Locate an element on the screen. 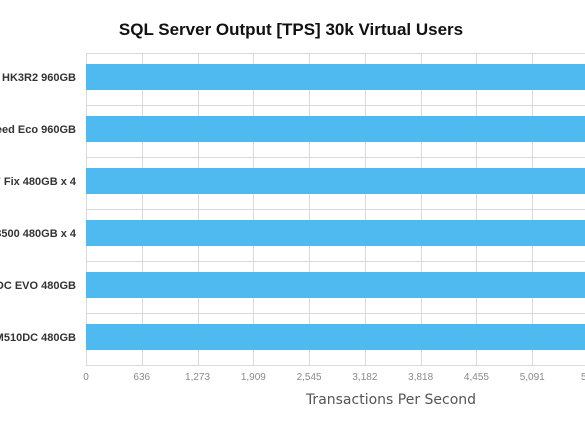 This screenshot has width=585, height=442. category-label: DC EVO 480GB is located at coordinates (38, 286).